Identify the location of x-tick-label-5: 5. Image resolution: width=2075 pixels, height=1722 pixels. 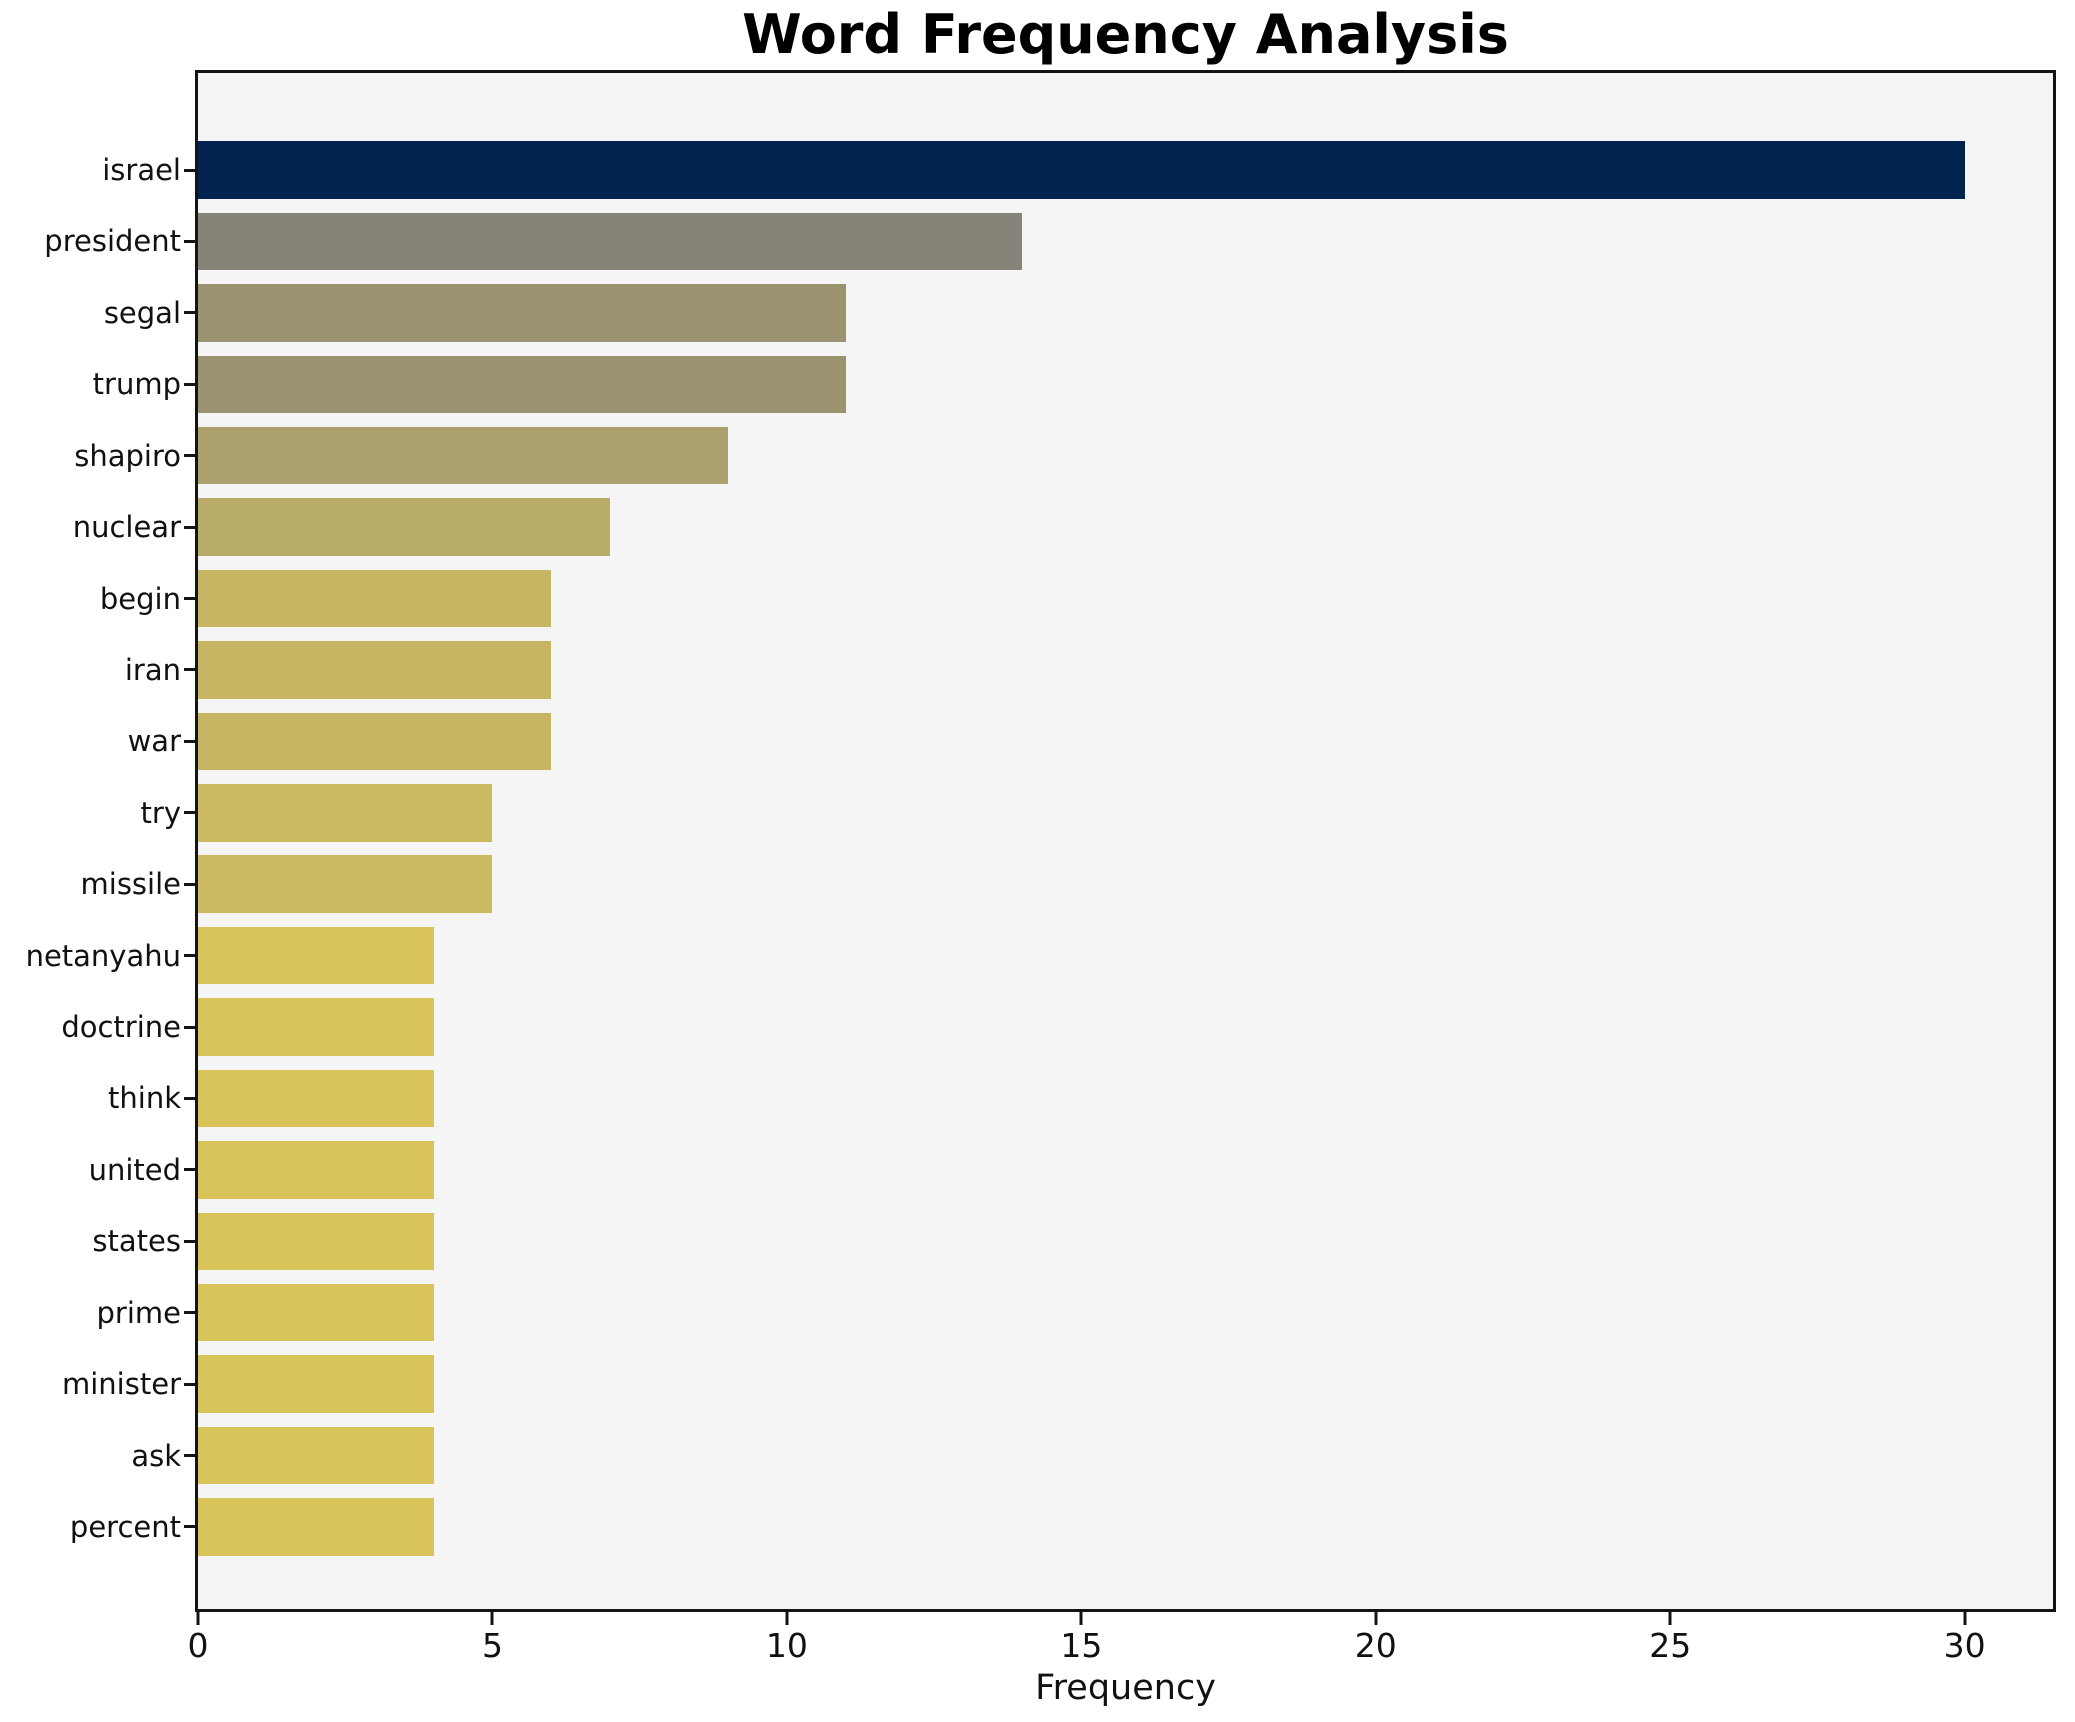
(492, 1645).